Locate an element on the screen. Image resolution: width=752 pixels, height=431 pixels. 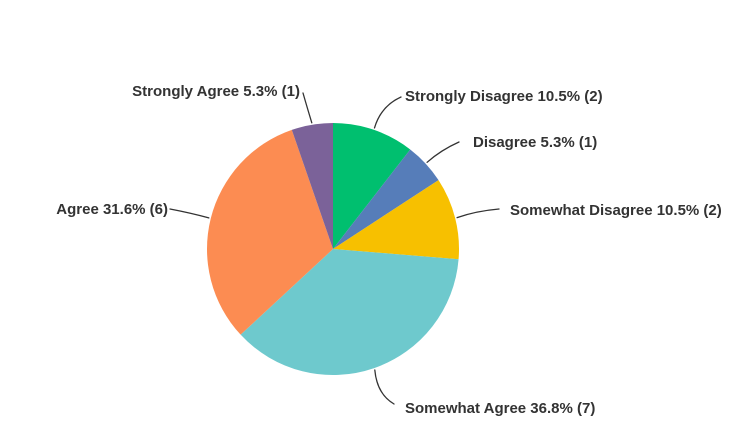
pie-slice-strongly-agree is located at coordinates (312, 186).